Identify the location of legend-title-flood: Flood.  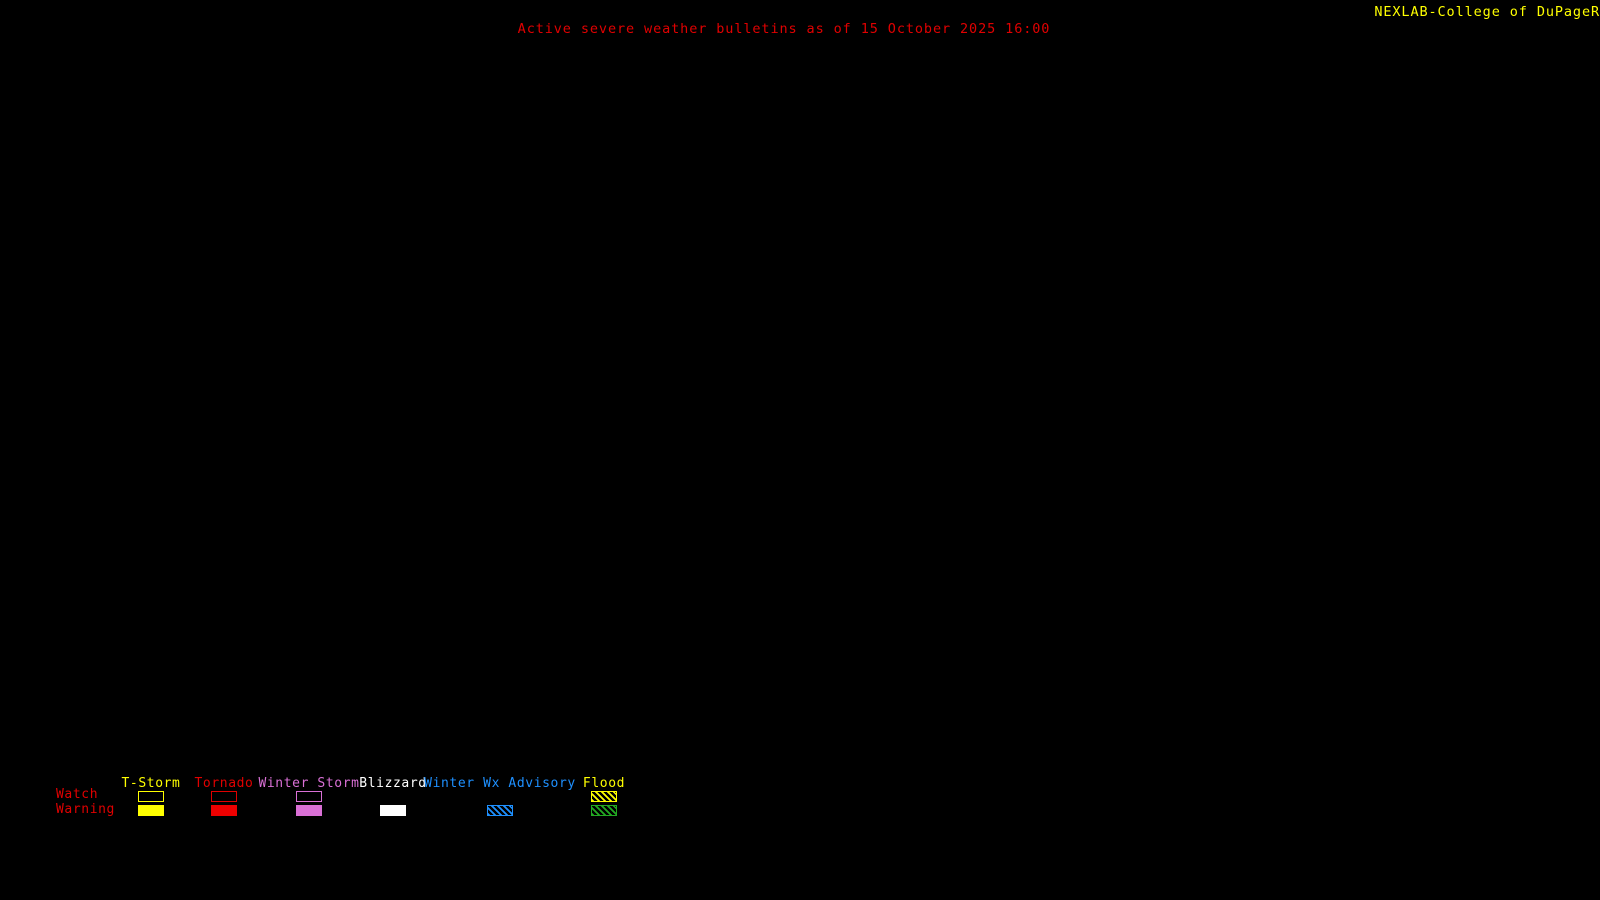
(604, 783).